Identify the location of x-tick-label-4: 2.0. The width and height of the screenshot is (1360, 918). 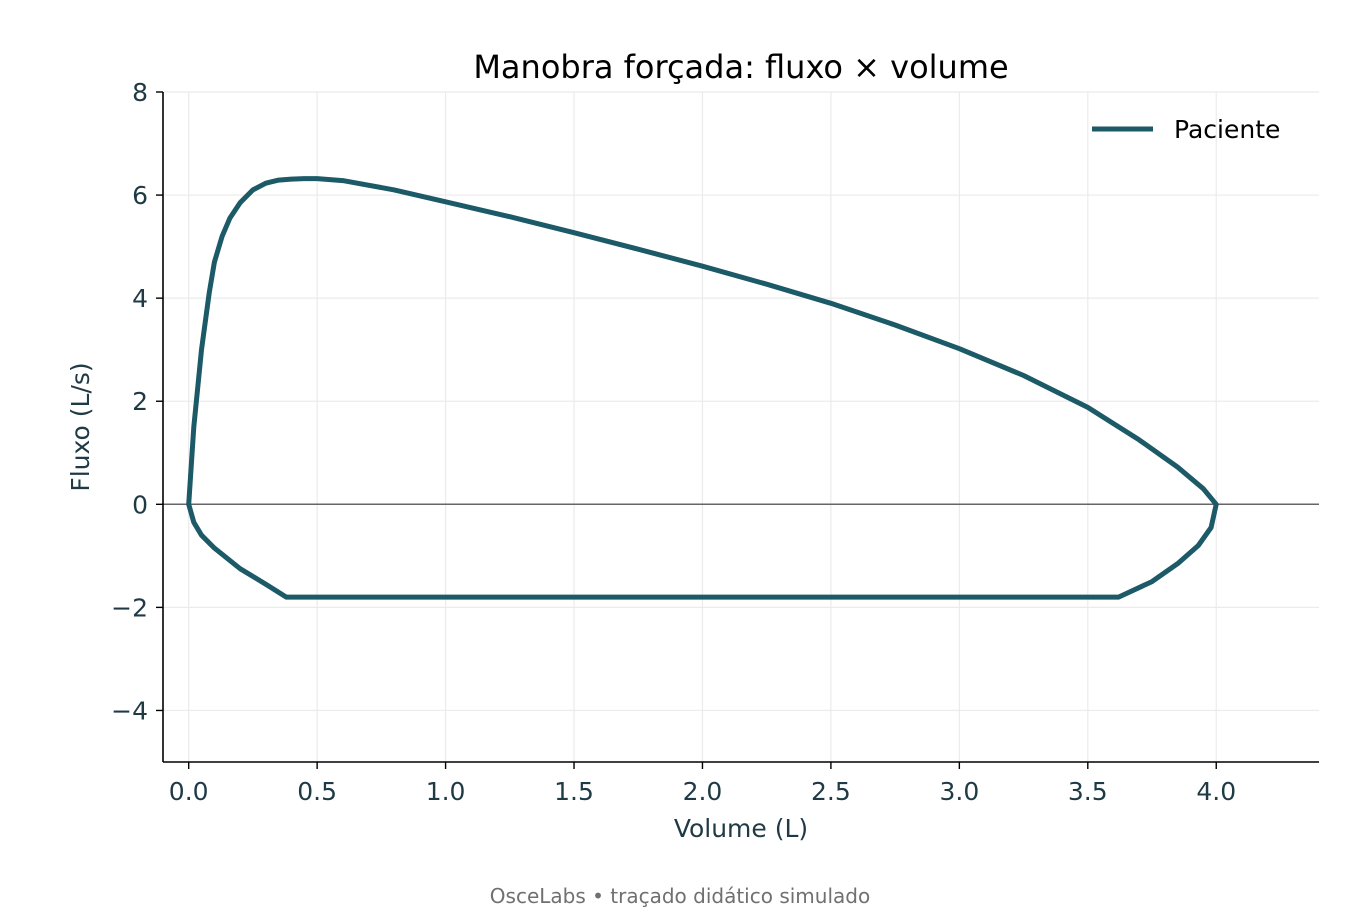
(703, 791).